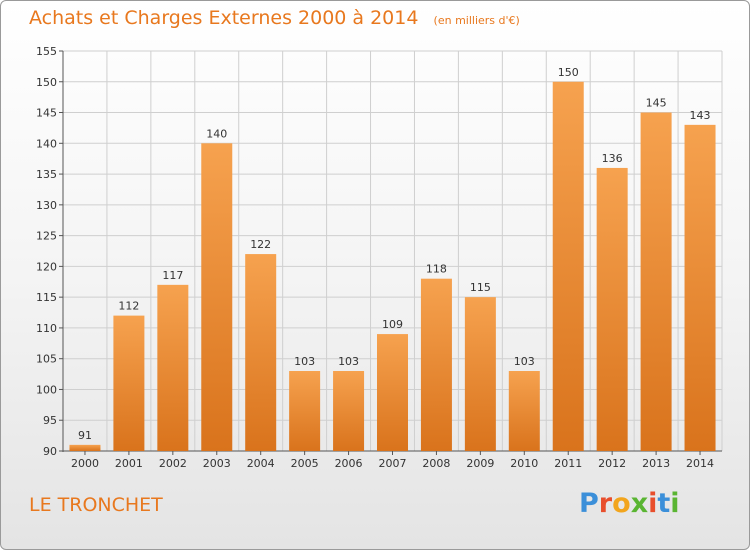 Image resolution: width=750 pixels, height=550 pixels. Describe the element at coordinates (50, 451) in the screenshot. I see `y-tick-label: 90` at that location.